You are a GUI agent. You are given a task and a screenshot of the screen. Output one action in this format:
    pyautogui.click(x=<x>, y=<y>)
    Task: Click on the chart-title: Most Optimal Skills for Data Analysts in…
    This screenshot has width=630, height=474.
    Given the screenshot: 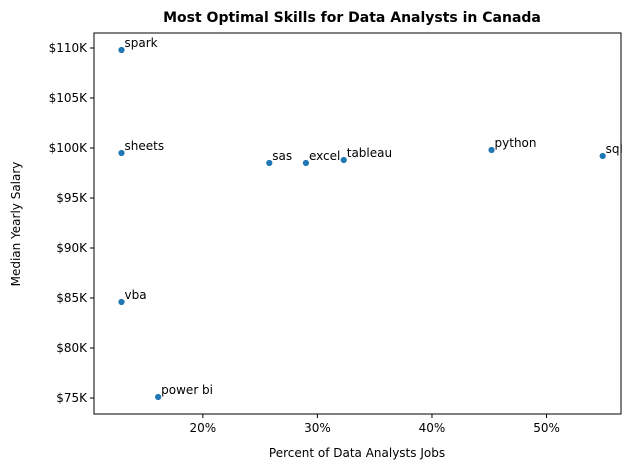 What is the action you would take?
    pyautogui.click(x=352, y=18)
    